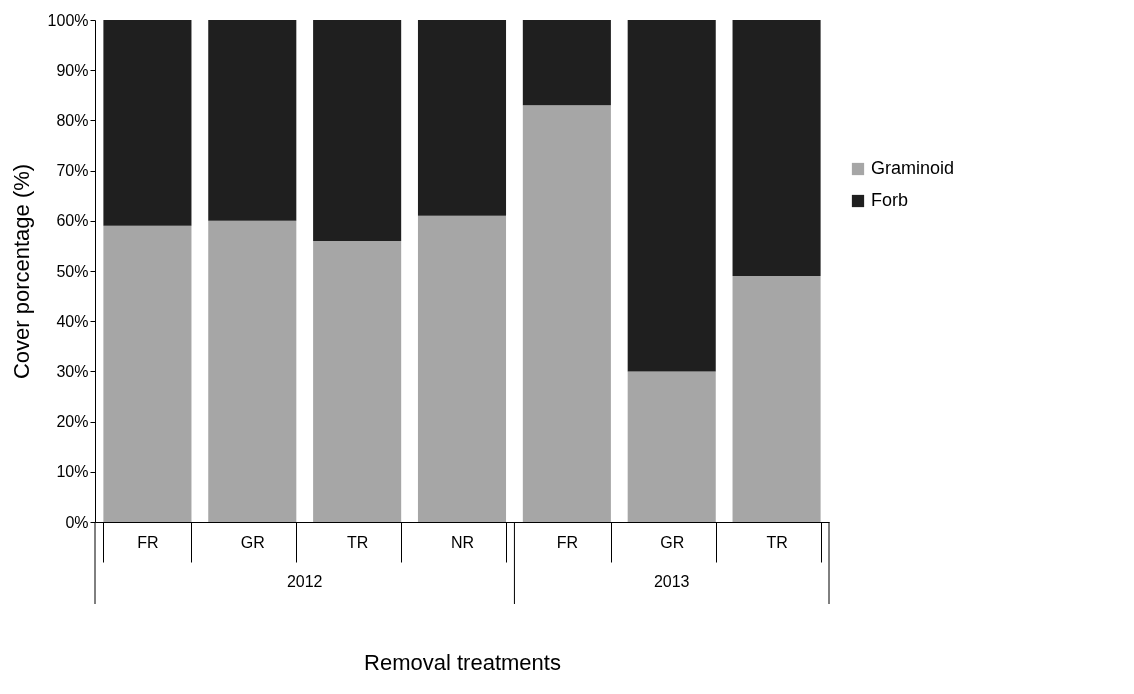 This screenshot has height=694, width=1134. Describe the element at coordinates (462, 542) in the screenshot. I see `x-tick-label: NR` at that location.